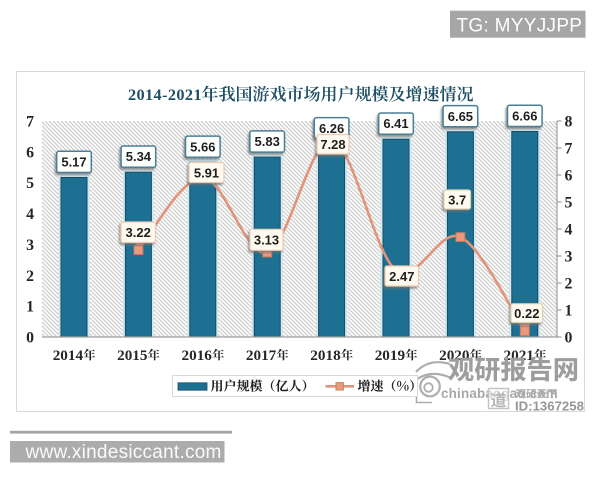 The height and width of the screenshot is (480, 600). I want to click on svg-text: 7.28, so click(332, 144).